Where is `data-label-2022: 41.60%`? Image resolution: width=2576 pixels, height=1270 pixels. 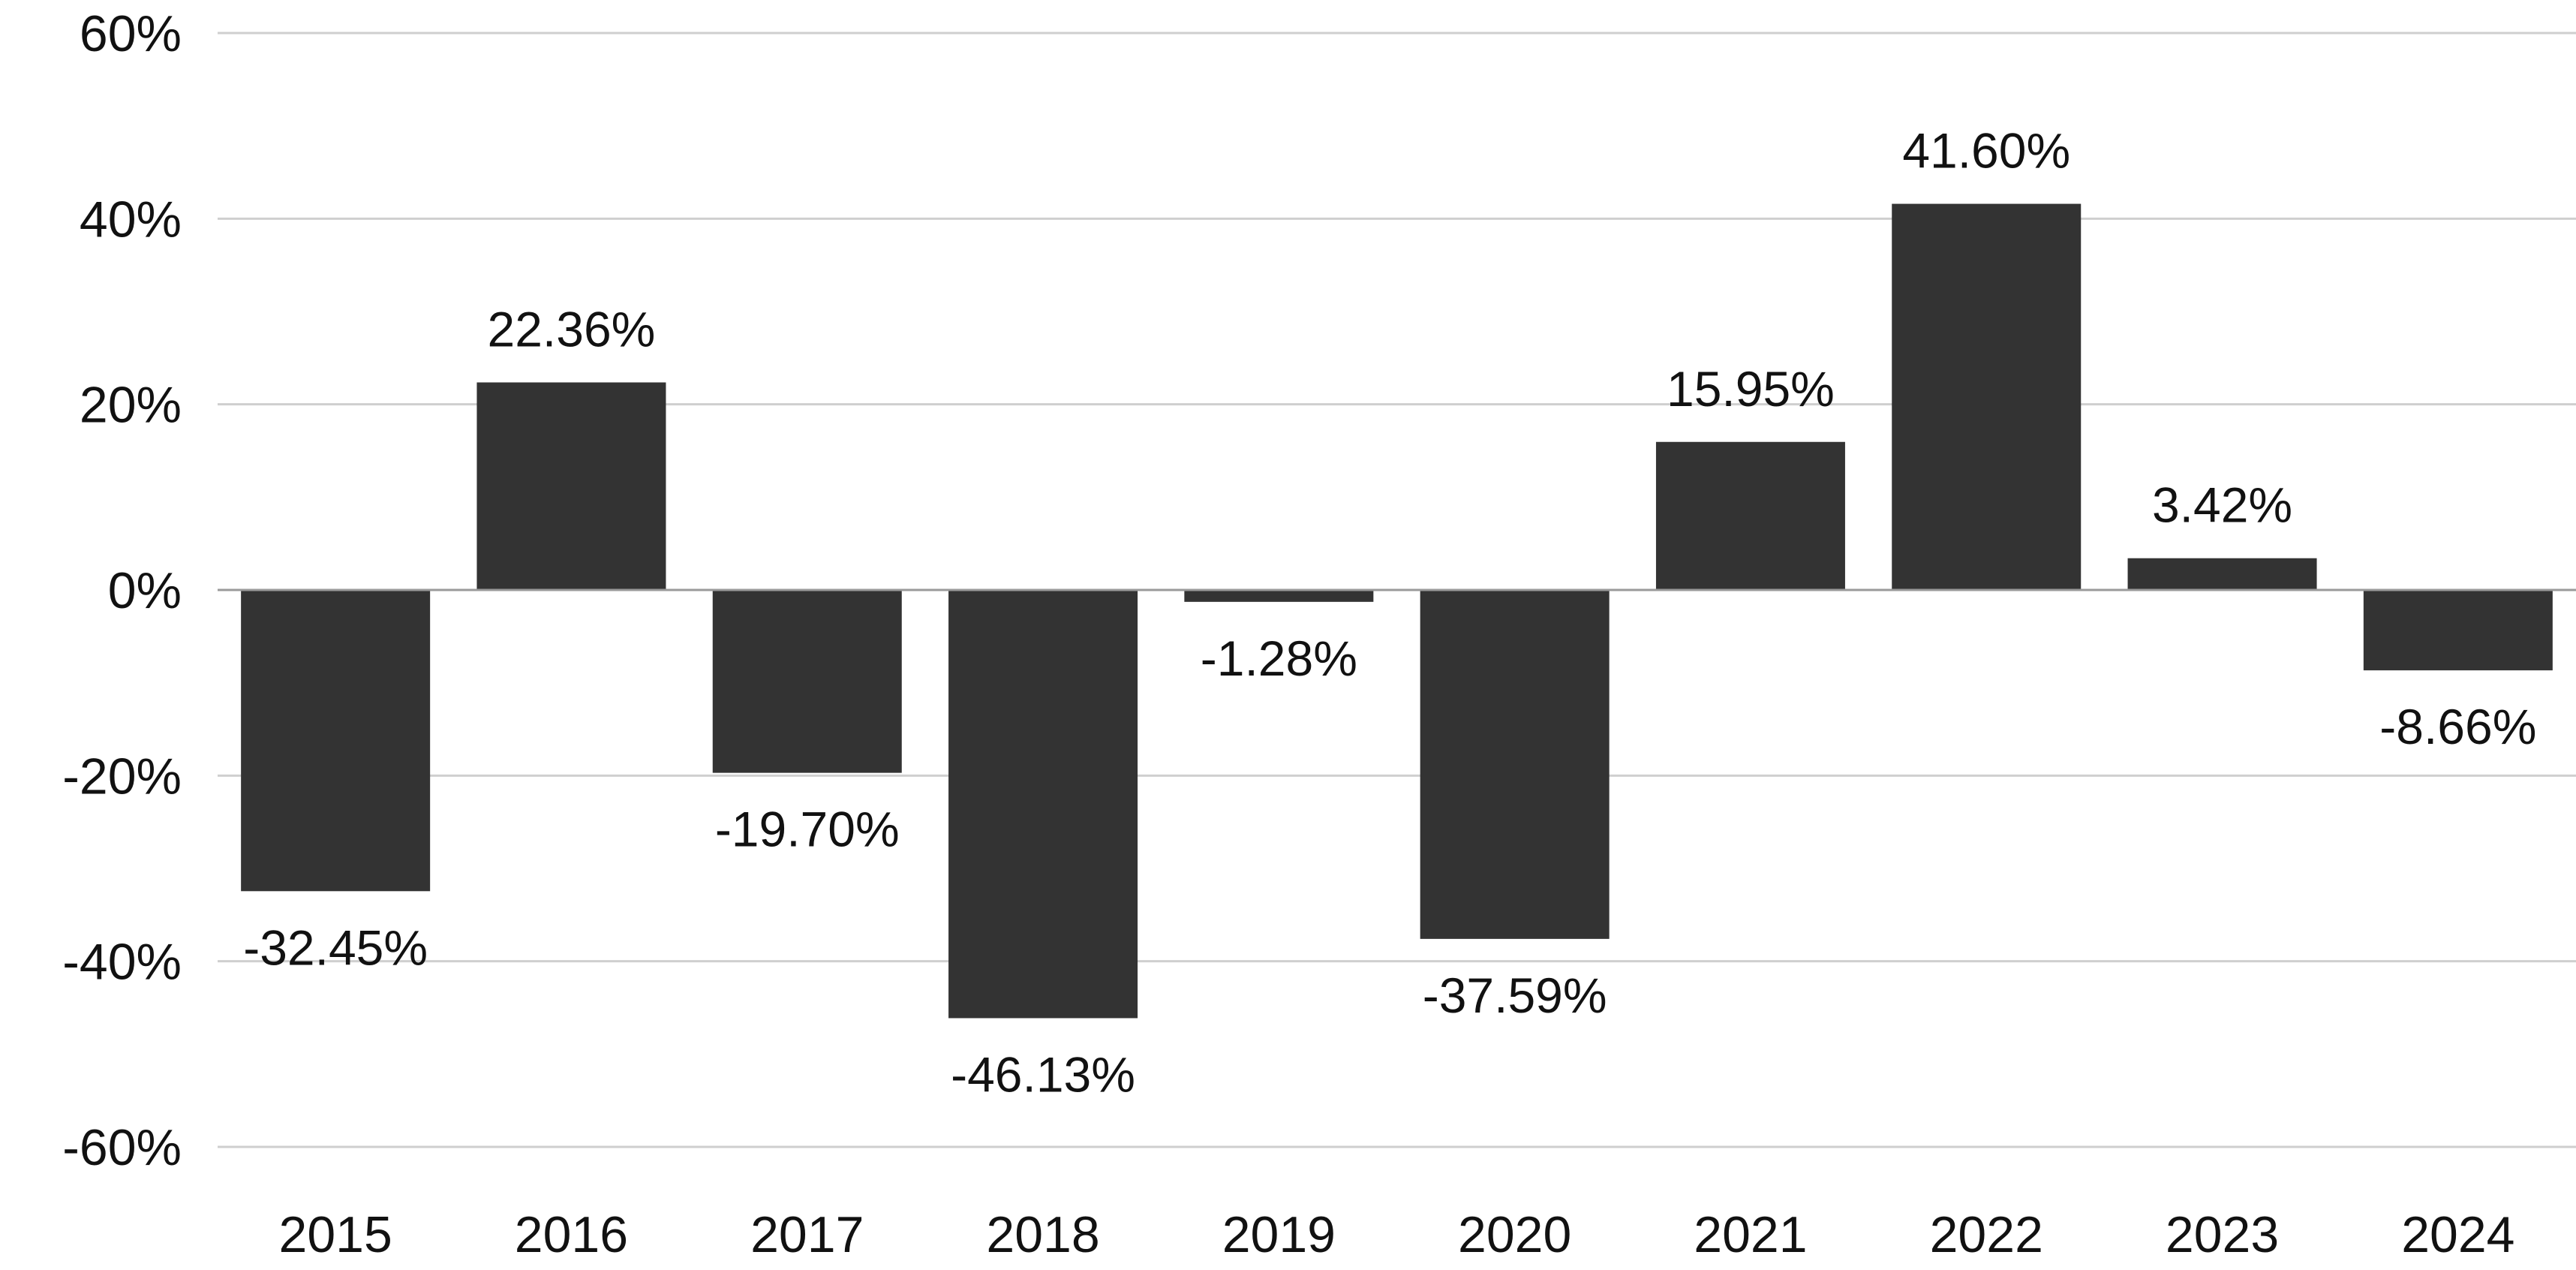 data-label-2022: 41.60% is located at coordinates (1986, 151).